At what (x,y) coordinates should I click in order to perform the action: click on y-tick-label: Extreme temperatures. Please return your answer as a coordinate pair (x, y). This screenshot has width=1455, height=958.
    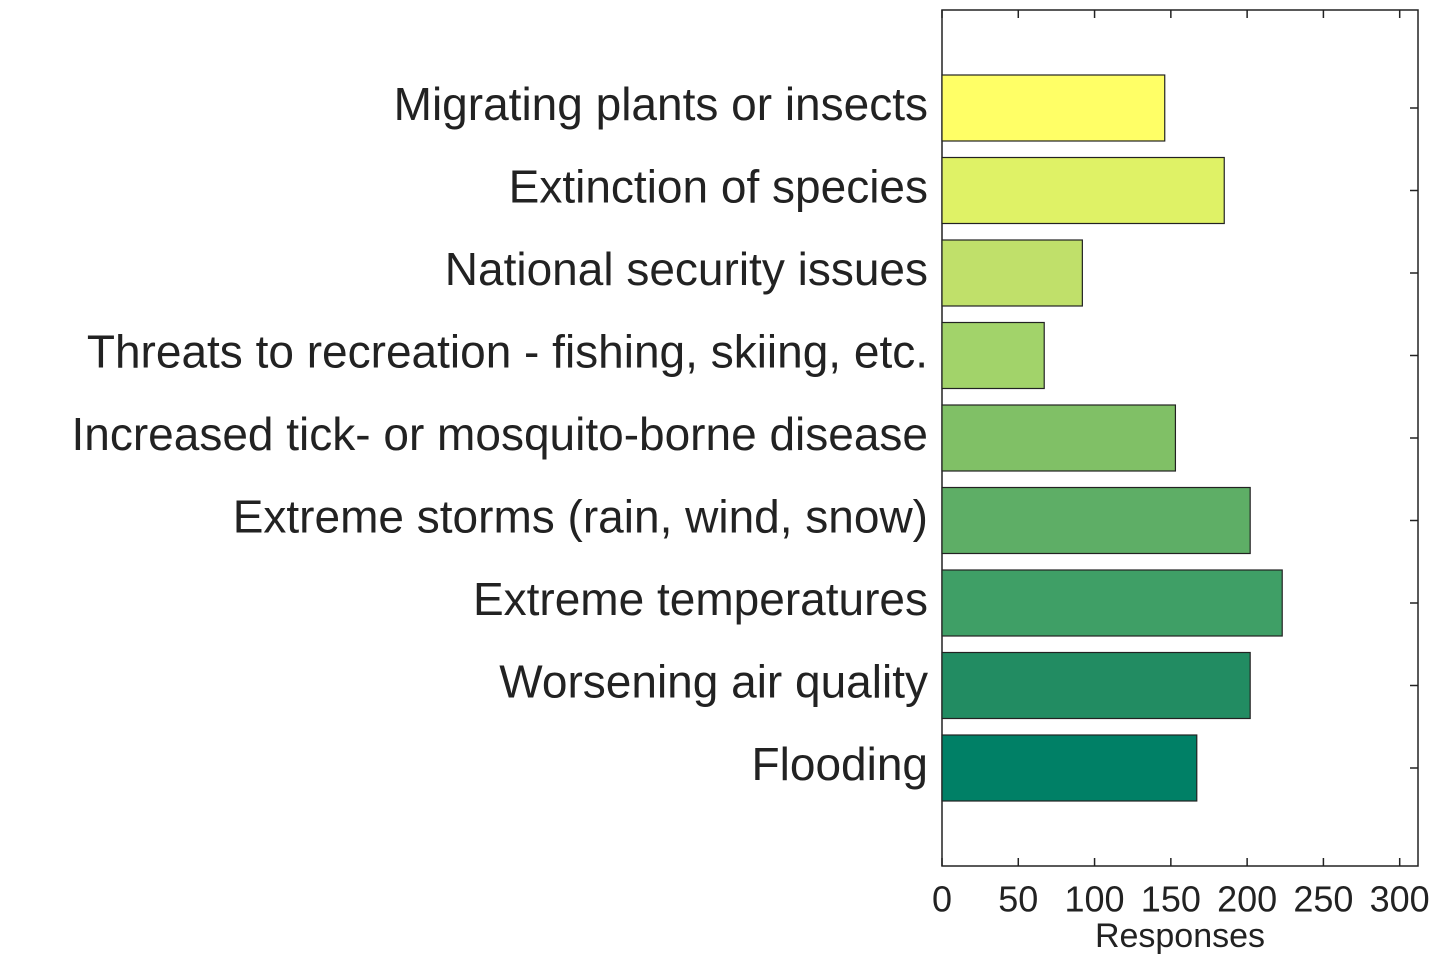
    Looking at the image, I should click on (700, 599).